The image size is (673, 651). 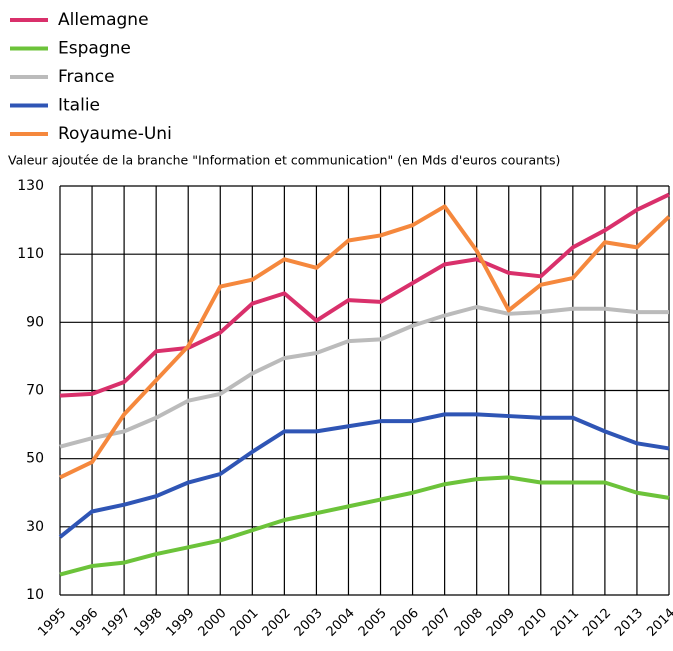 I want to click on x-tick-label: 2001, so click(x=245, y=623).